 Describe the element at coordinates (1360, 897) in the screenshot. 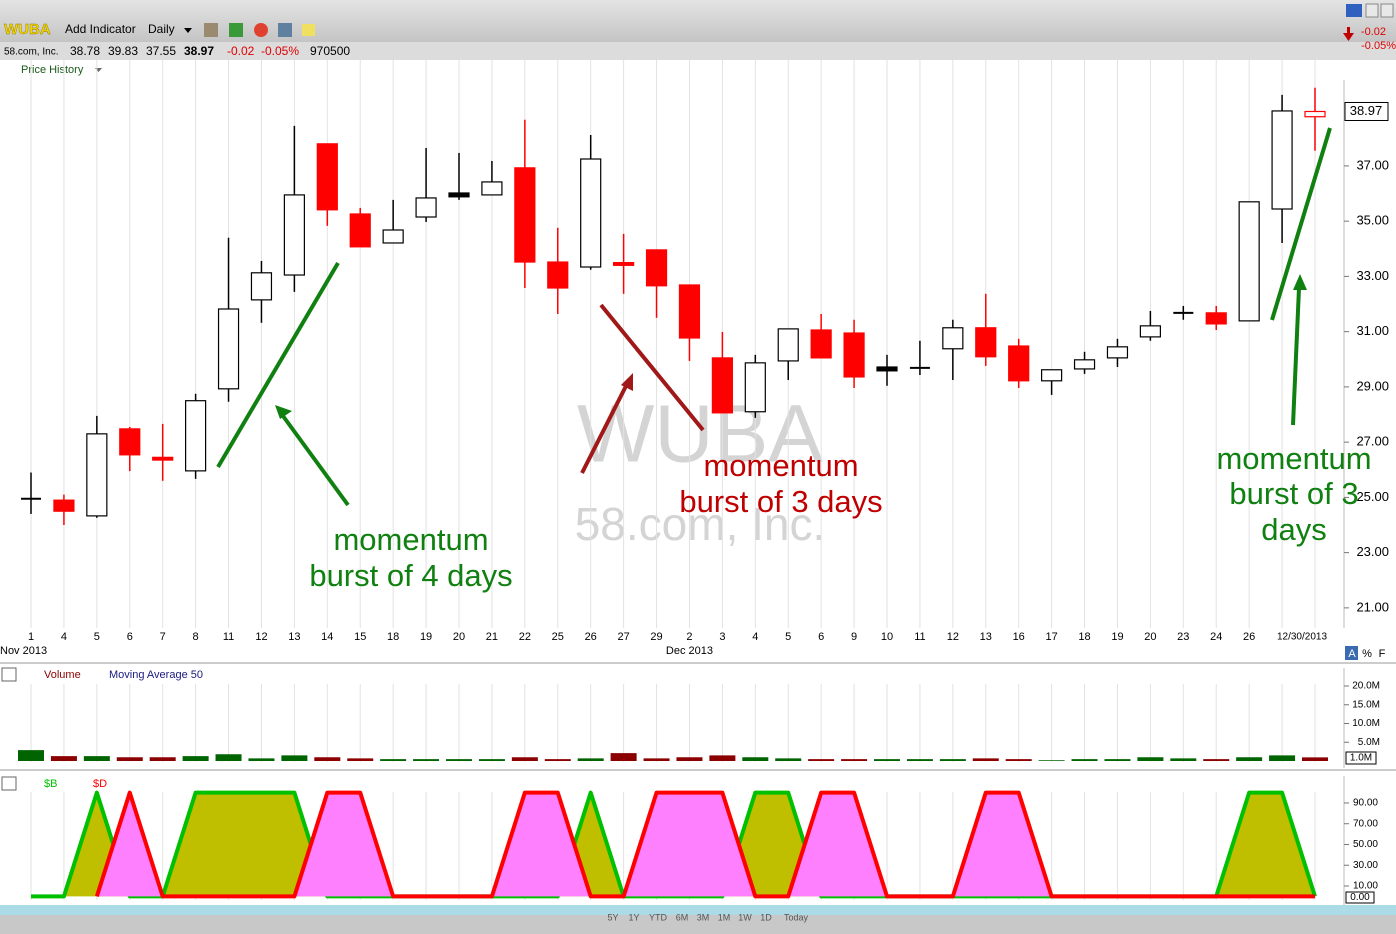

I see `current-value: 0.00` at that location.